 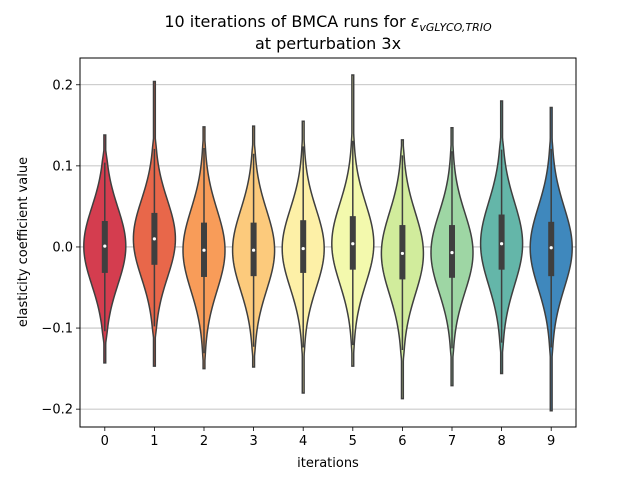 I want to click on y-axis: −0.2 −0.1 0.0 0.1 0.2, so click(x=60, y=248).